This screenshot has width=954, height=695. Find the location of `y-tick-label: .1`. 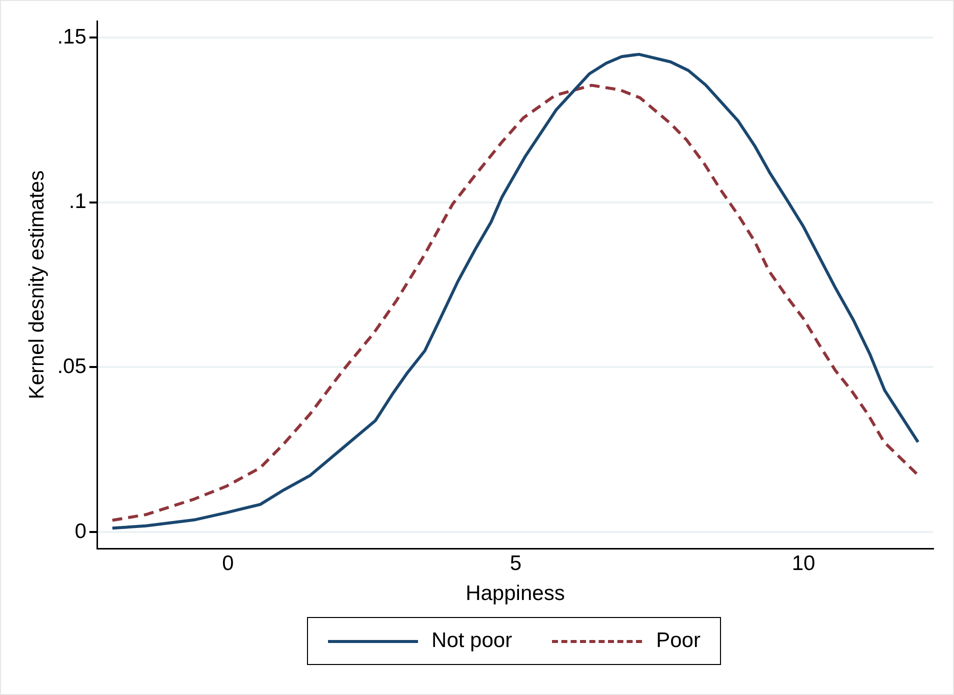

y-tick-label: .1 is located at coordinates (77, 202).